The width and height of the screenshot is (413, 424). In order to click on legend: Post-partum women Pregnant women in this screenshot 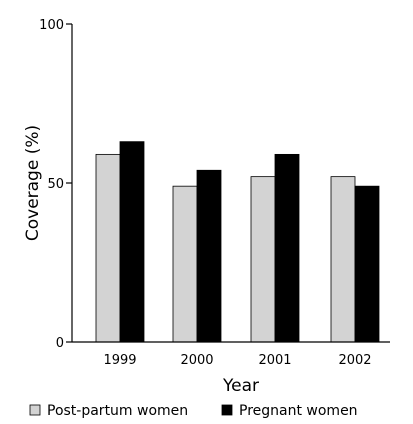, I will do `click(193, 411)`.